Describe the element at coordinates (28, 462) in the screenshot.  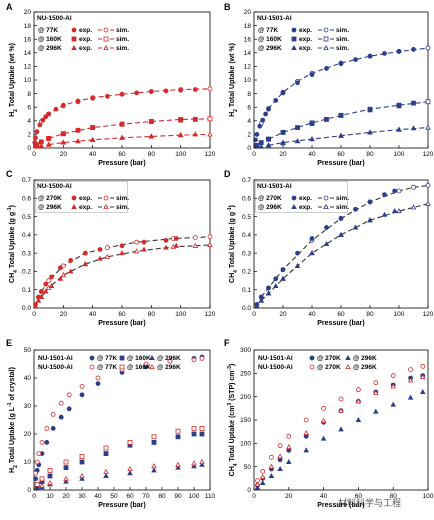
I see `y-tick-label: 10` at that location.